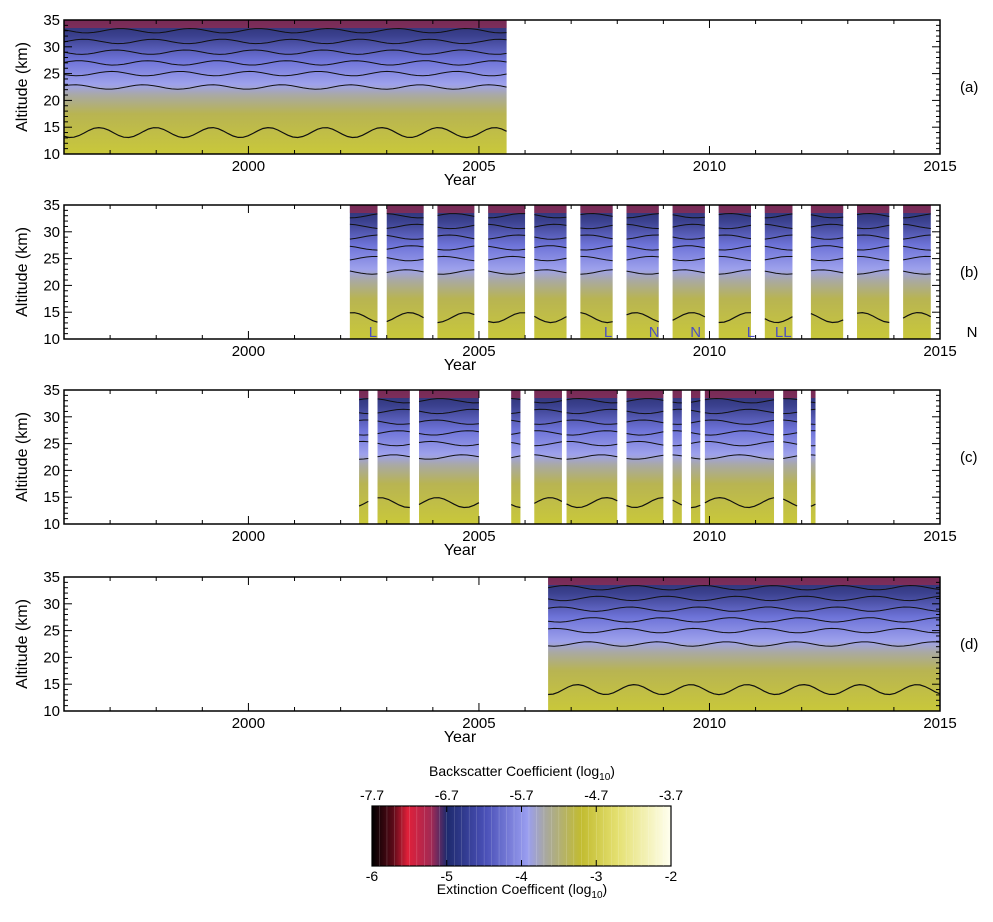 Image resolution: width=993 pixels, height=922 pixels. What do you see at coordinates (596, 795) in the screenshot?
I see `colorbar-top-tick: -4.7` at bounding box center [596, 795].